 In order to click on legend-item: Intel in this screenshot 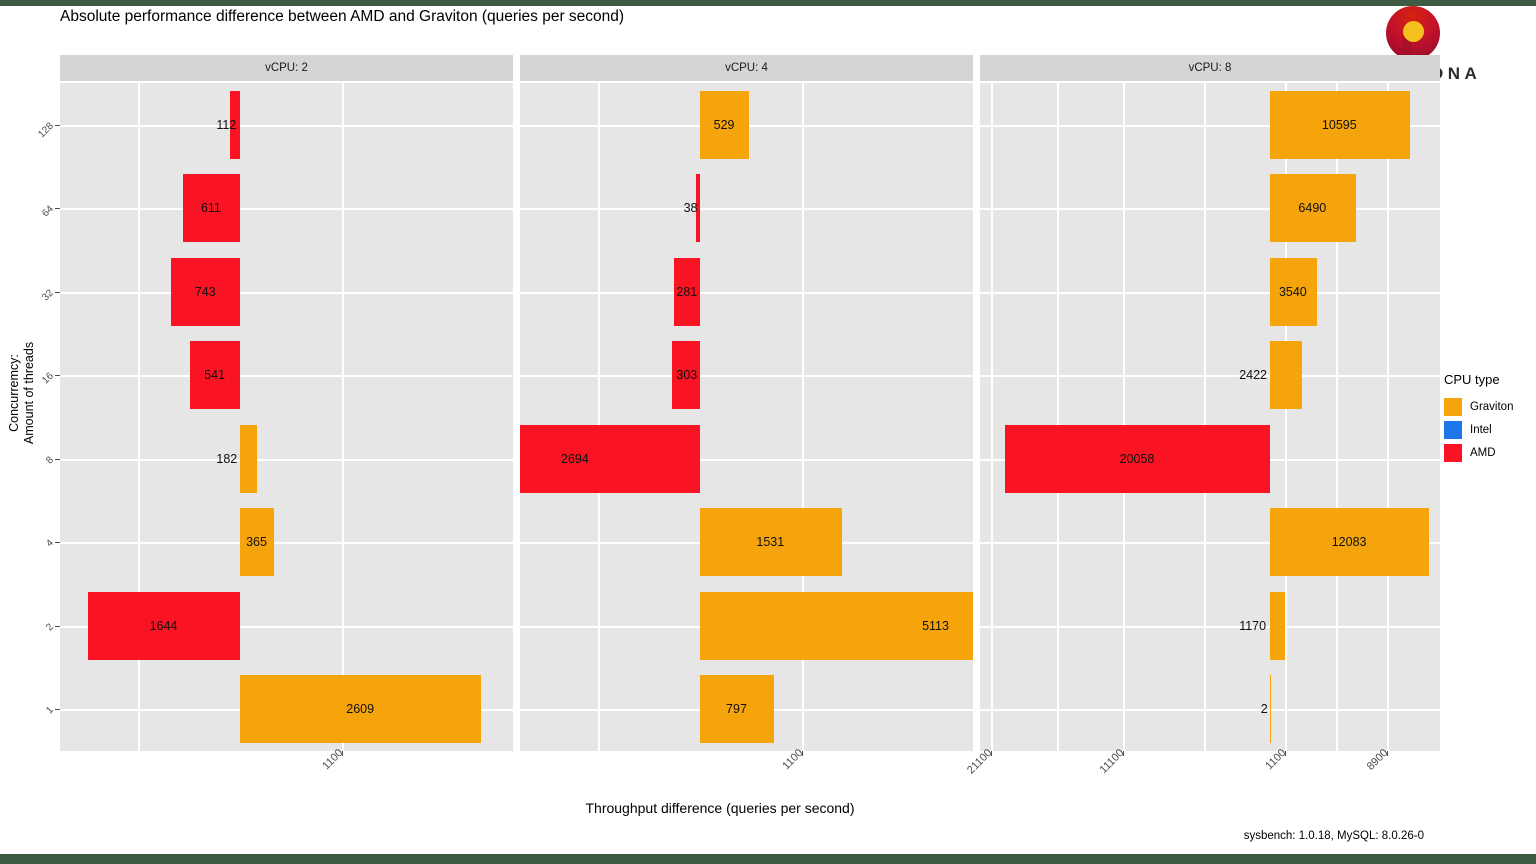, I will do `click(1478, 429)`.